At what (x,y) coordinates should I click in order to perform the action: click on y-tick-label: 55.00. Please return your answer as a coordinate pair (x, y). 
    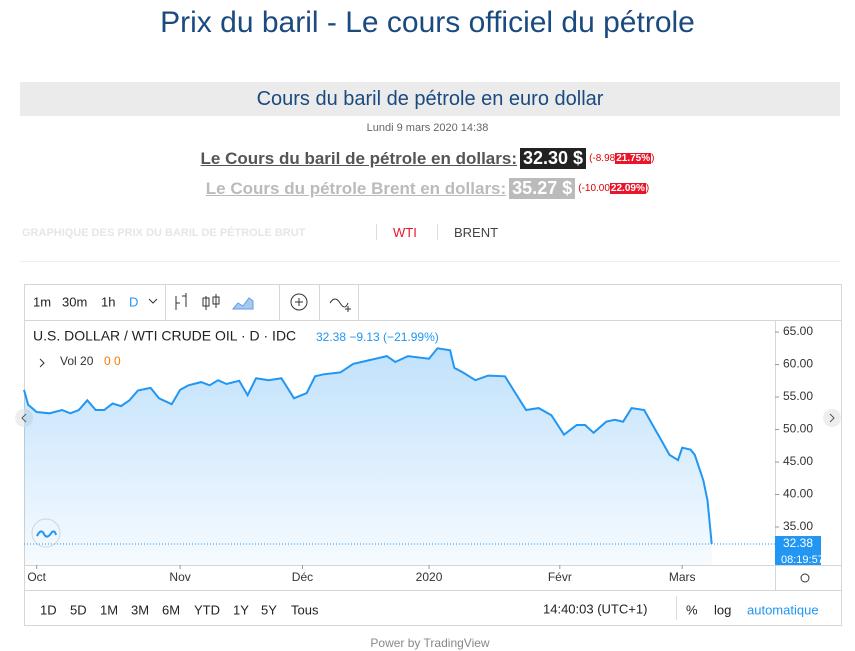
    Looking at the image, I should click on (798, 396).